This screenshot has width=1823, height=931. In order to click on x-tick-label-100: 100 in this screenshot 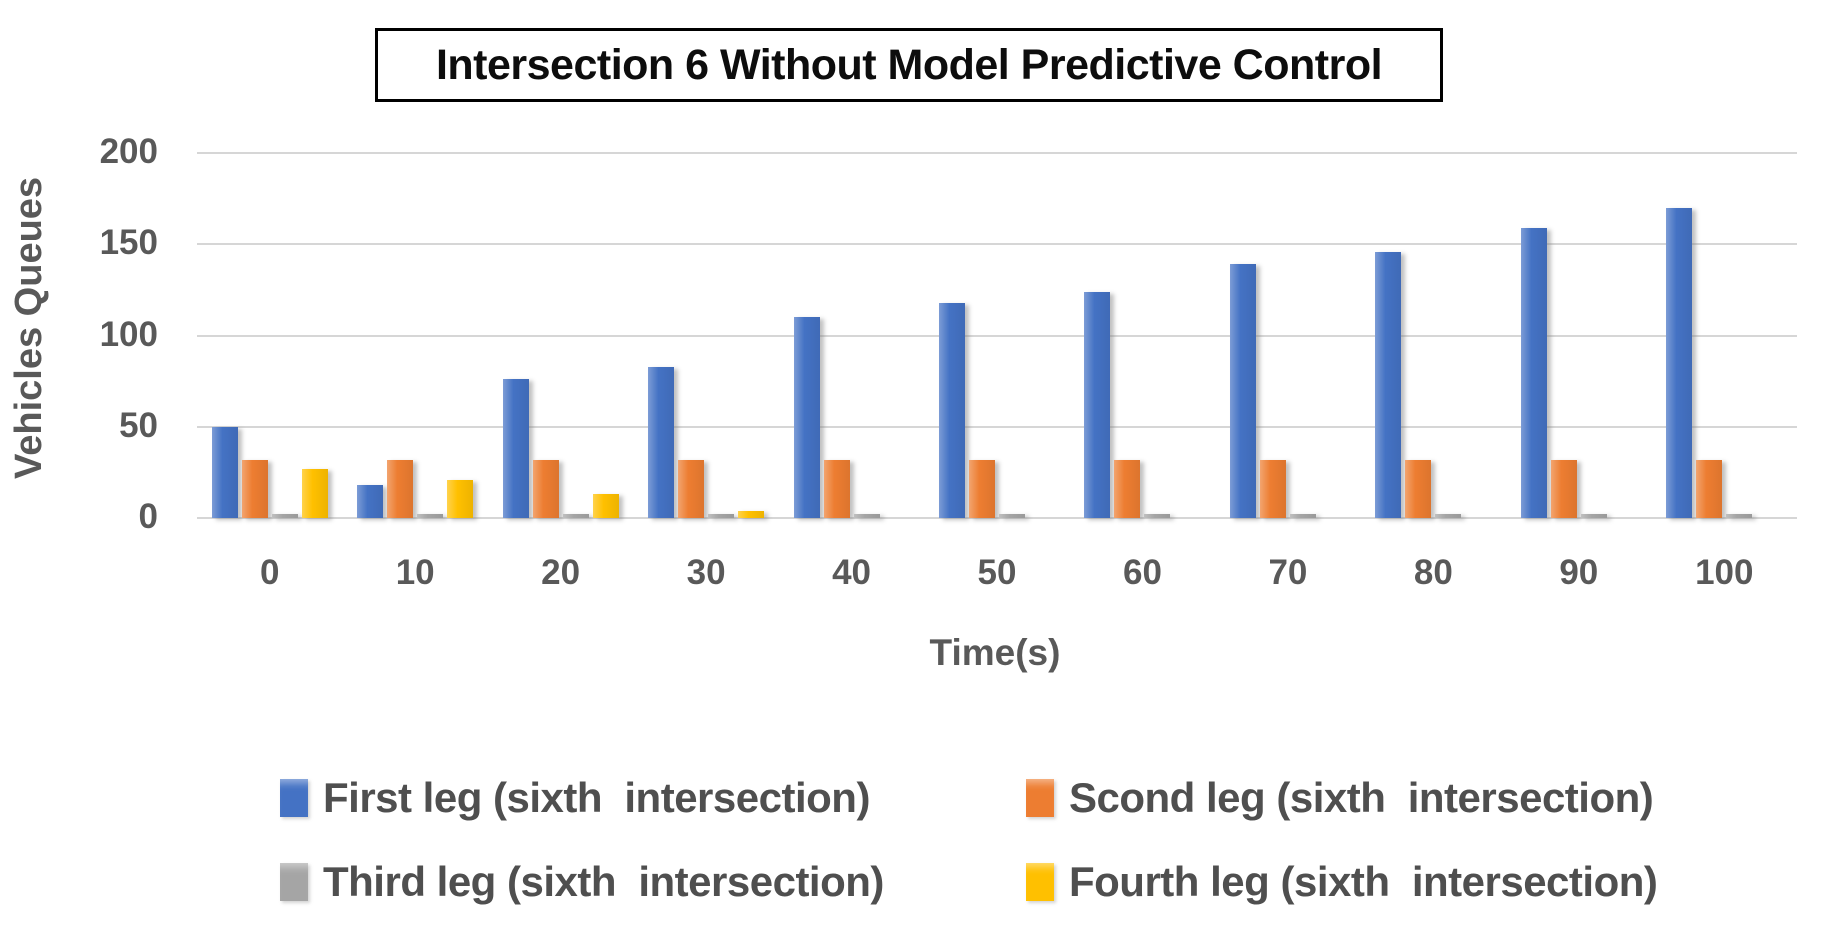, I will do `click(1724, 572)`.